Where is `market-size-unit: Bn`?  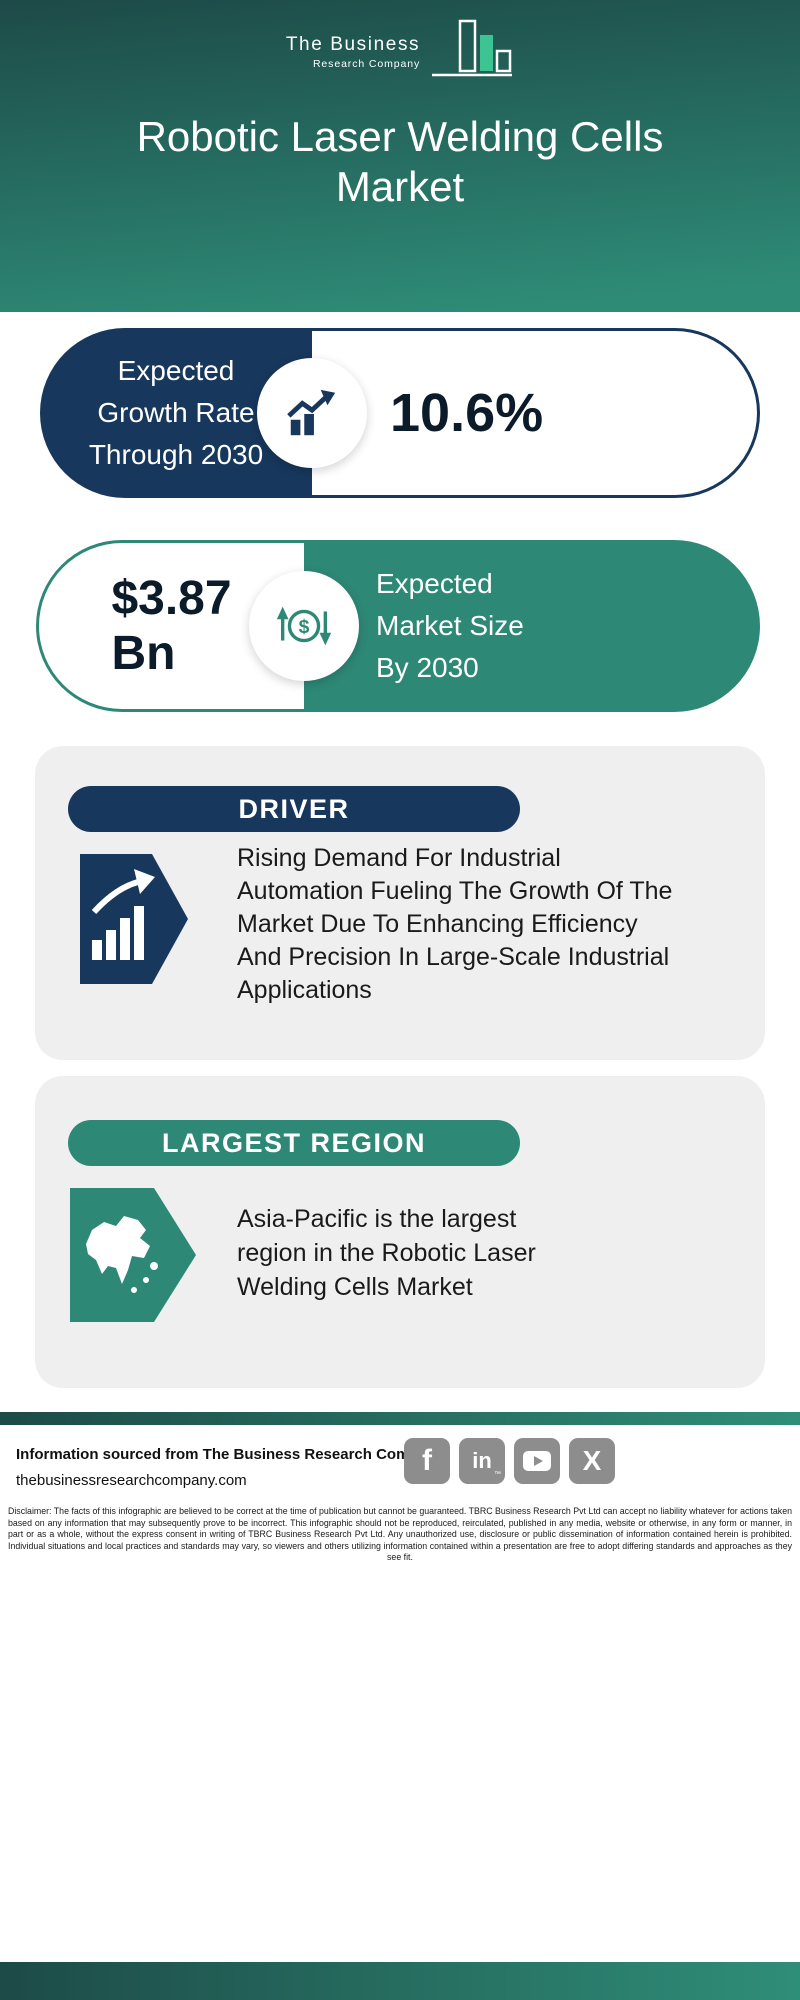
market-size-unit: Bn is located at coordinates (143, 653).